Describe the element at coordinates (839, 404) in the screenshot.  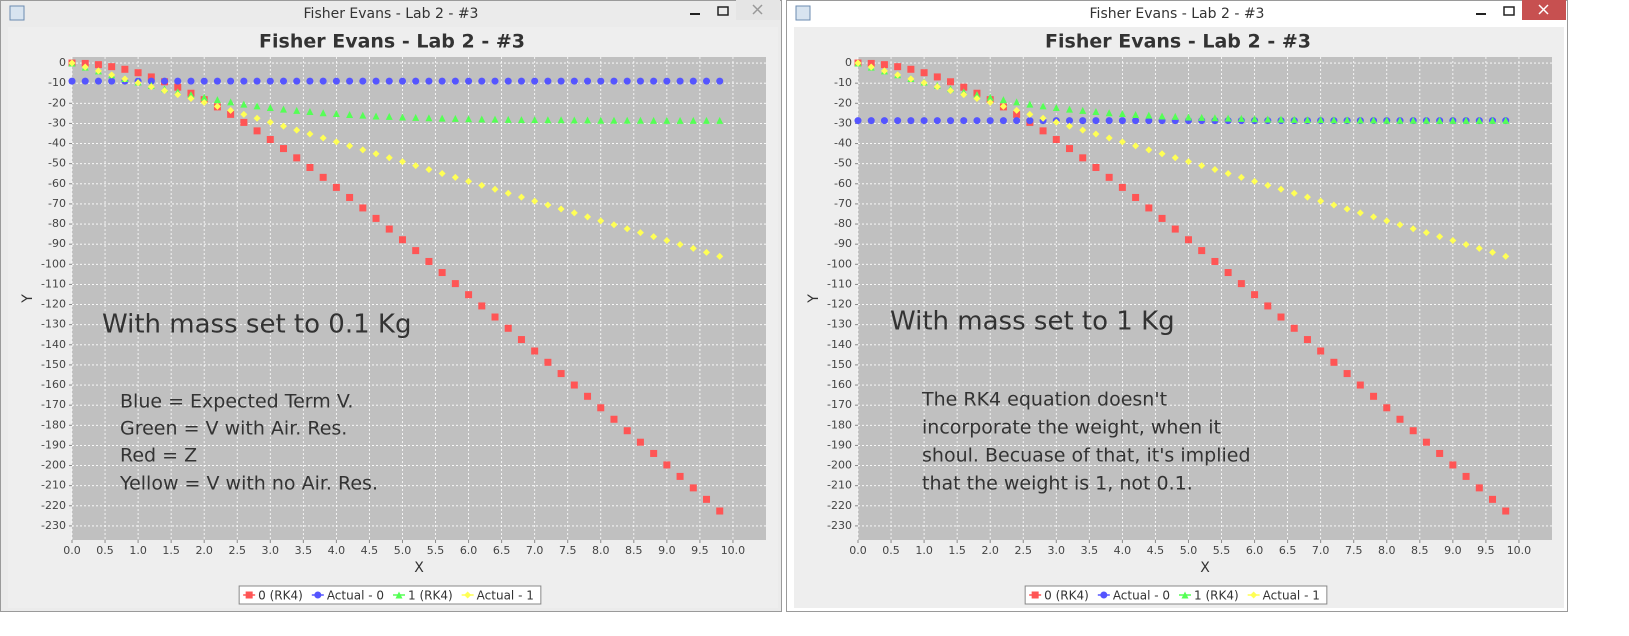
I see `y-tick-label: -170` at that location.